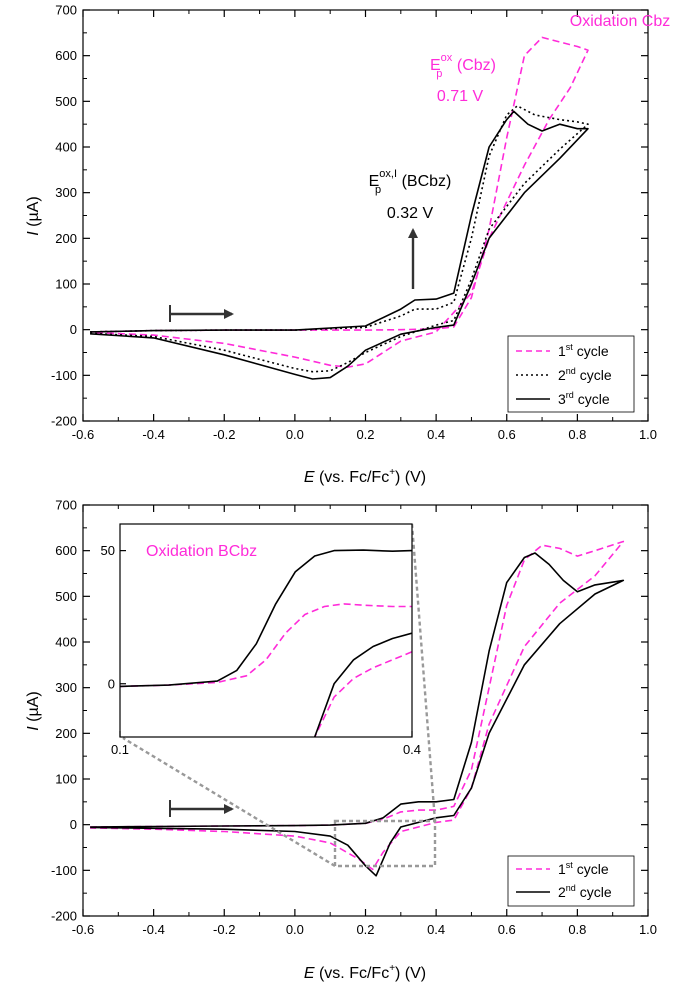 The width and height of the screenshot is (676, 990). I want to click on zoom-connector-lower, so click(229, 802).